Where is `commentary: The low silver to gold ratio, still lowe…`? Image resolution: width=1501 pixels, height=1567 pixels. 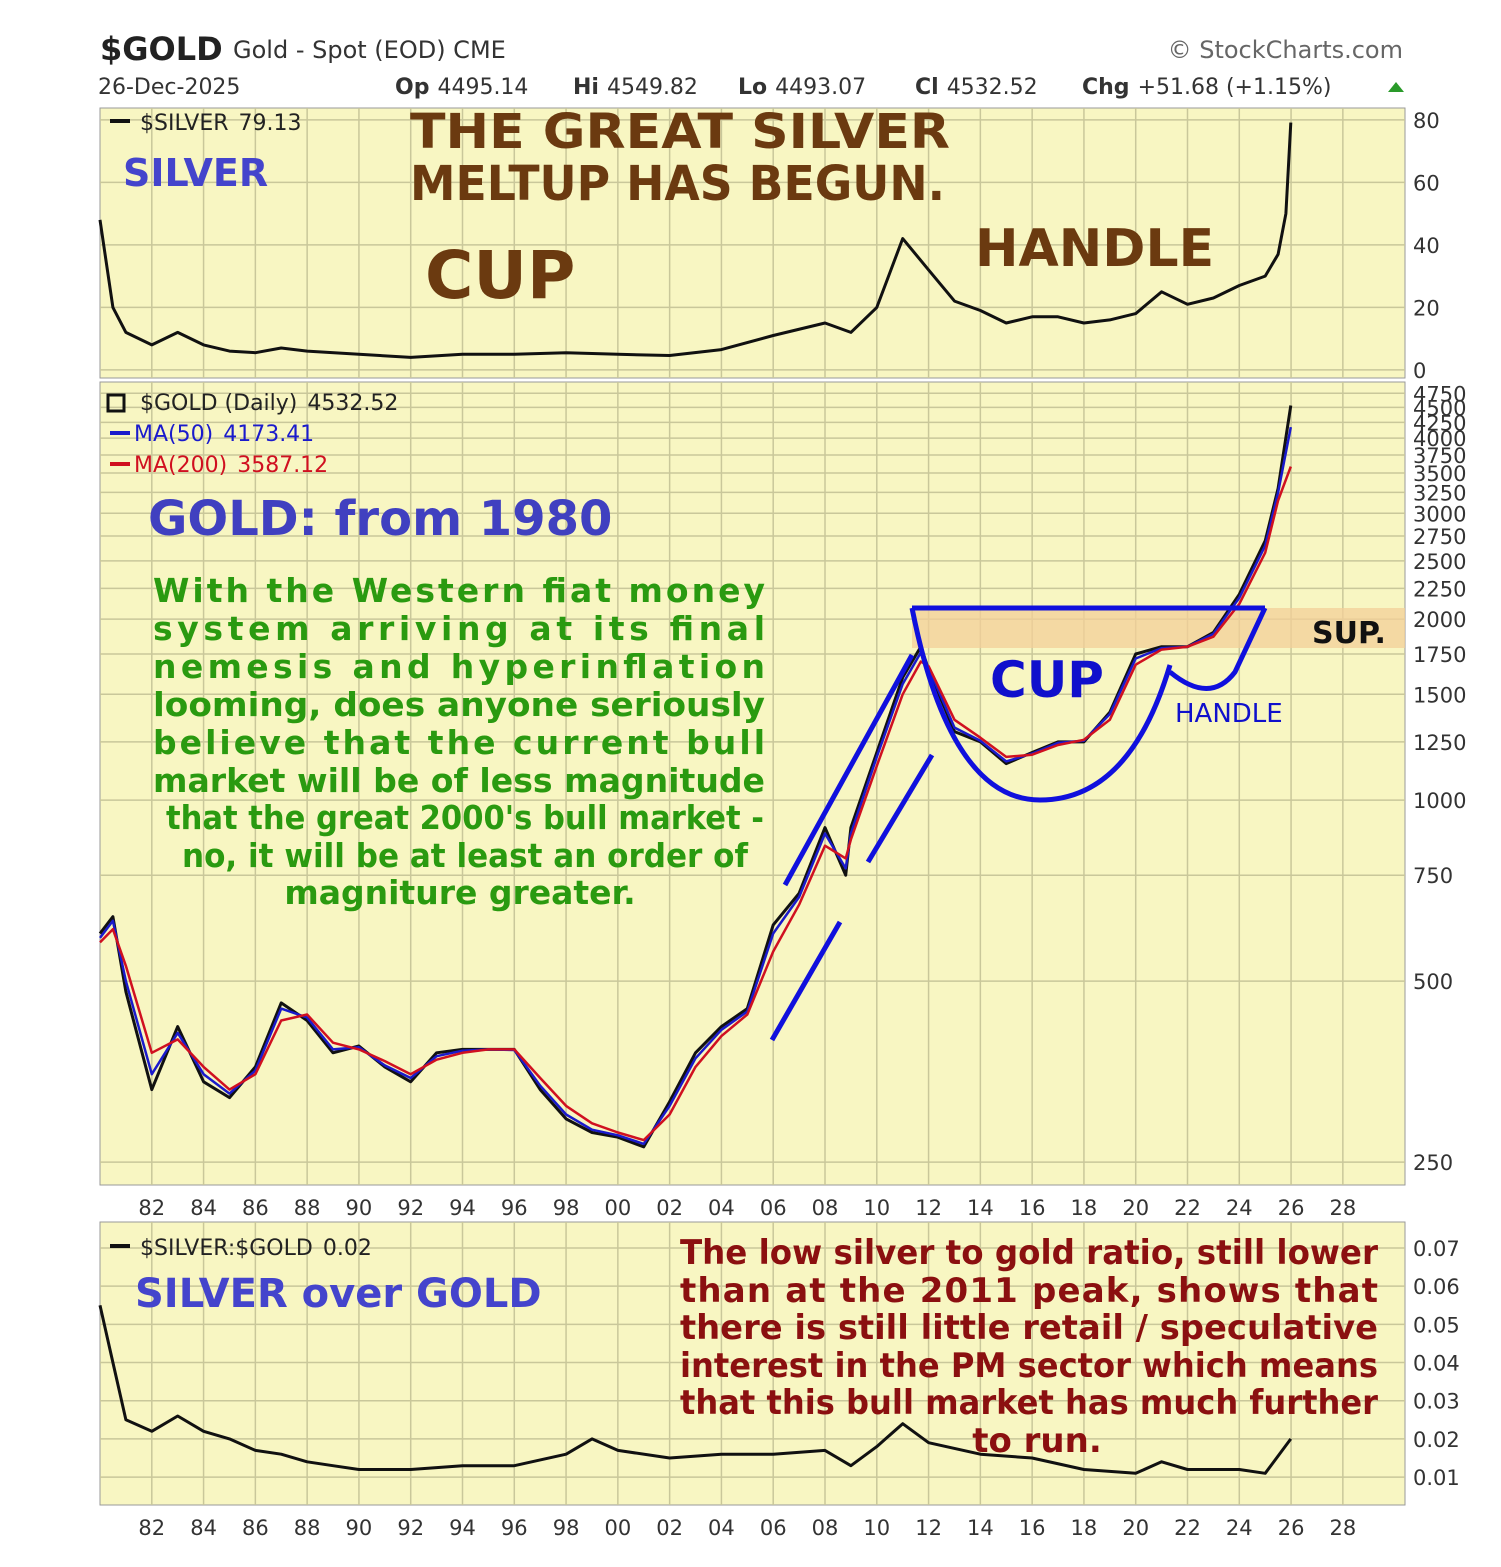
commentary: The low silver to gold ratio, still lowe… is located at coordinates (1029, 1347).